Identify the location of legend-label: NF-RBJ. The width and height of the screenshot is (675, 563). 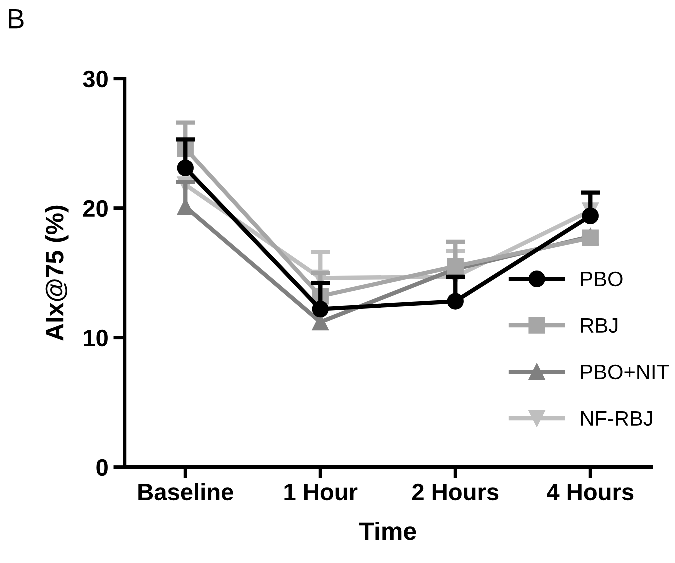
(616, 419).